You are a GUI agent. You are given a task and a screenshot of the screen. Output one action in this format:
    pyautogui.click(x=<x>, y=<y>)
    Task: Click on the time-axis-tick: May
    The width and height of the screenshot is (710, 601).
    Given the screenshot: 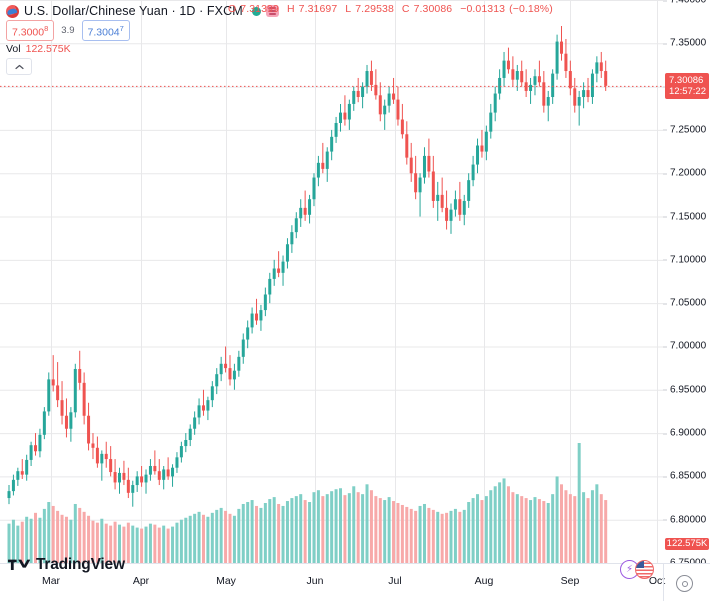 What is the action you would take?
    pyautogui.click(x=226, y=581)
    